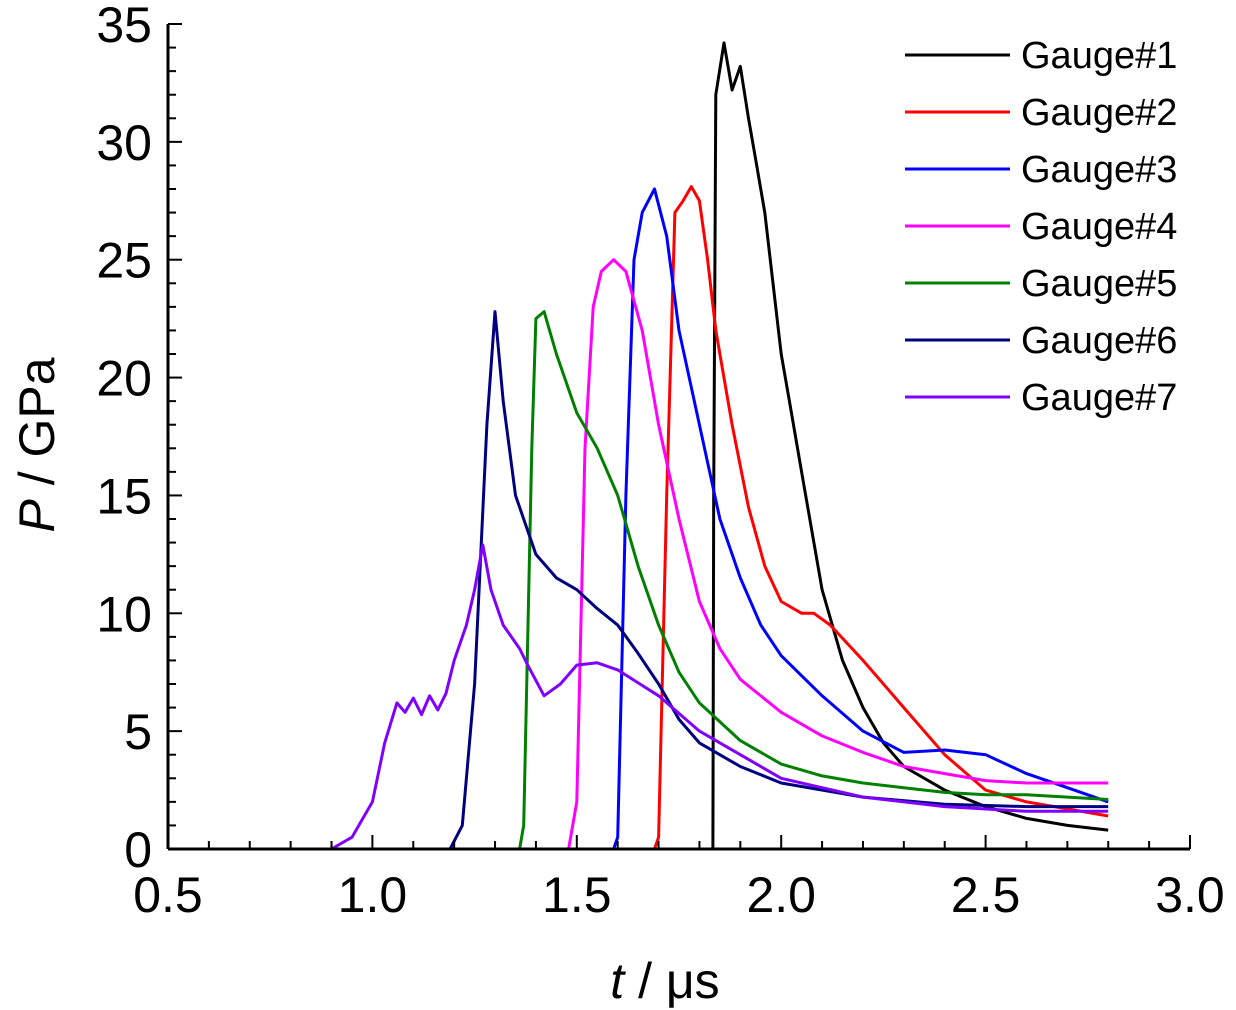 The width and height of the screenshot is (1236, 1010). I want to click on legend-label-2: Gauge#2, so click(1099, 113).